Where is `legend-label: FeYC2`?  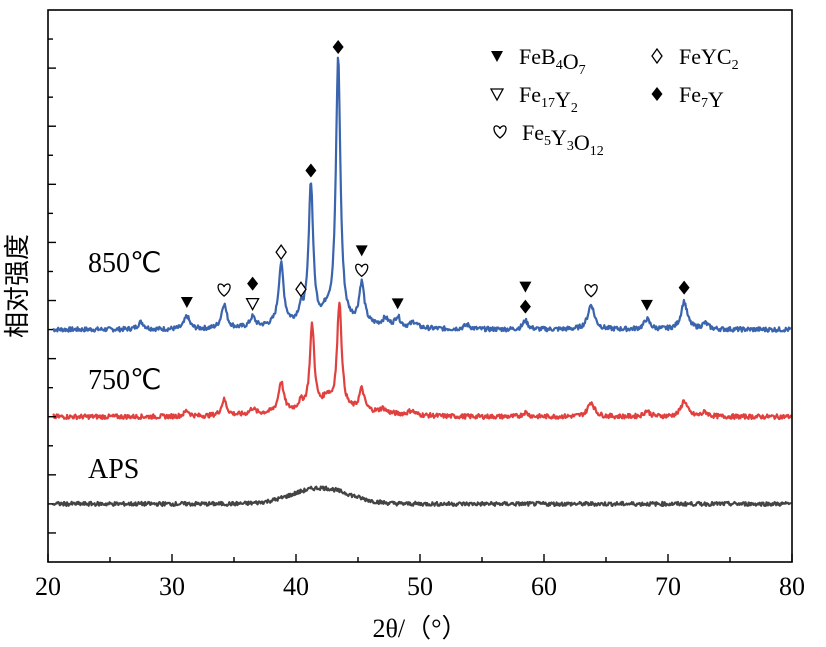 legend-label: FeYC2 is located at coordinates (709, 58).